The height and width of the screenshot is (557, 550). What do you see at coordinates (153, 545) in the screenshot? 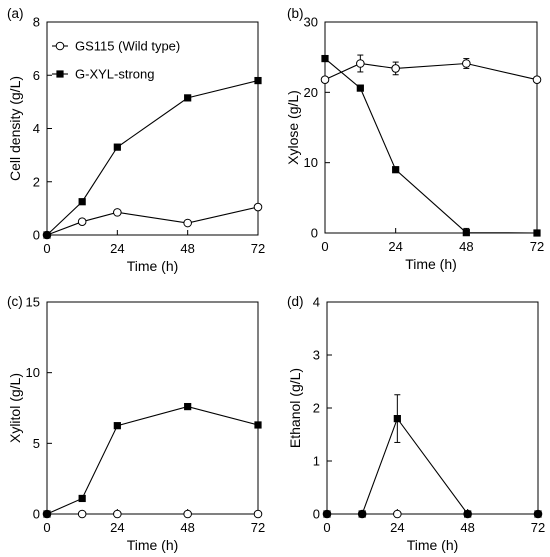
I see `x-axis-label-c: Time (h)` at bounding box center [153, 545].